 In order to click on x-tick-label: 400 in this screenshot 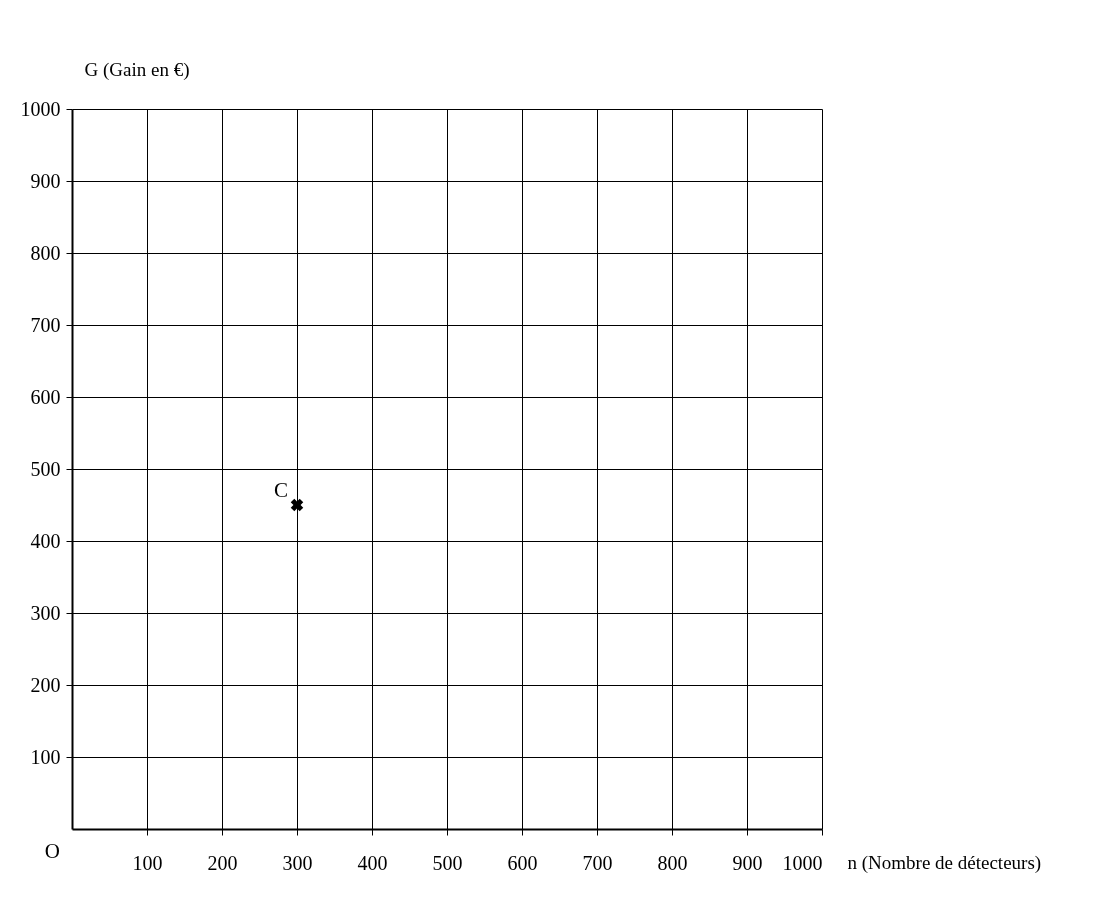, I will do `click(372, 862)`.